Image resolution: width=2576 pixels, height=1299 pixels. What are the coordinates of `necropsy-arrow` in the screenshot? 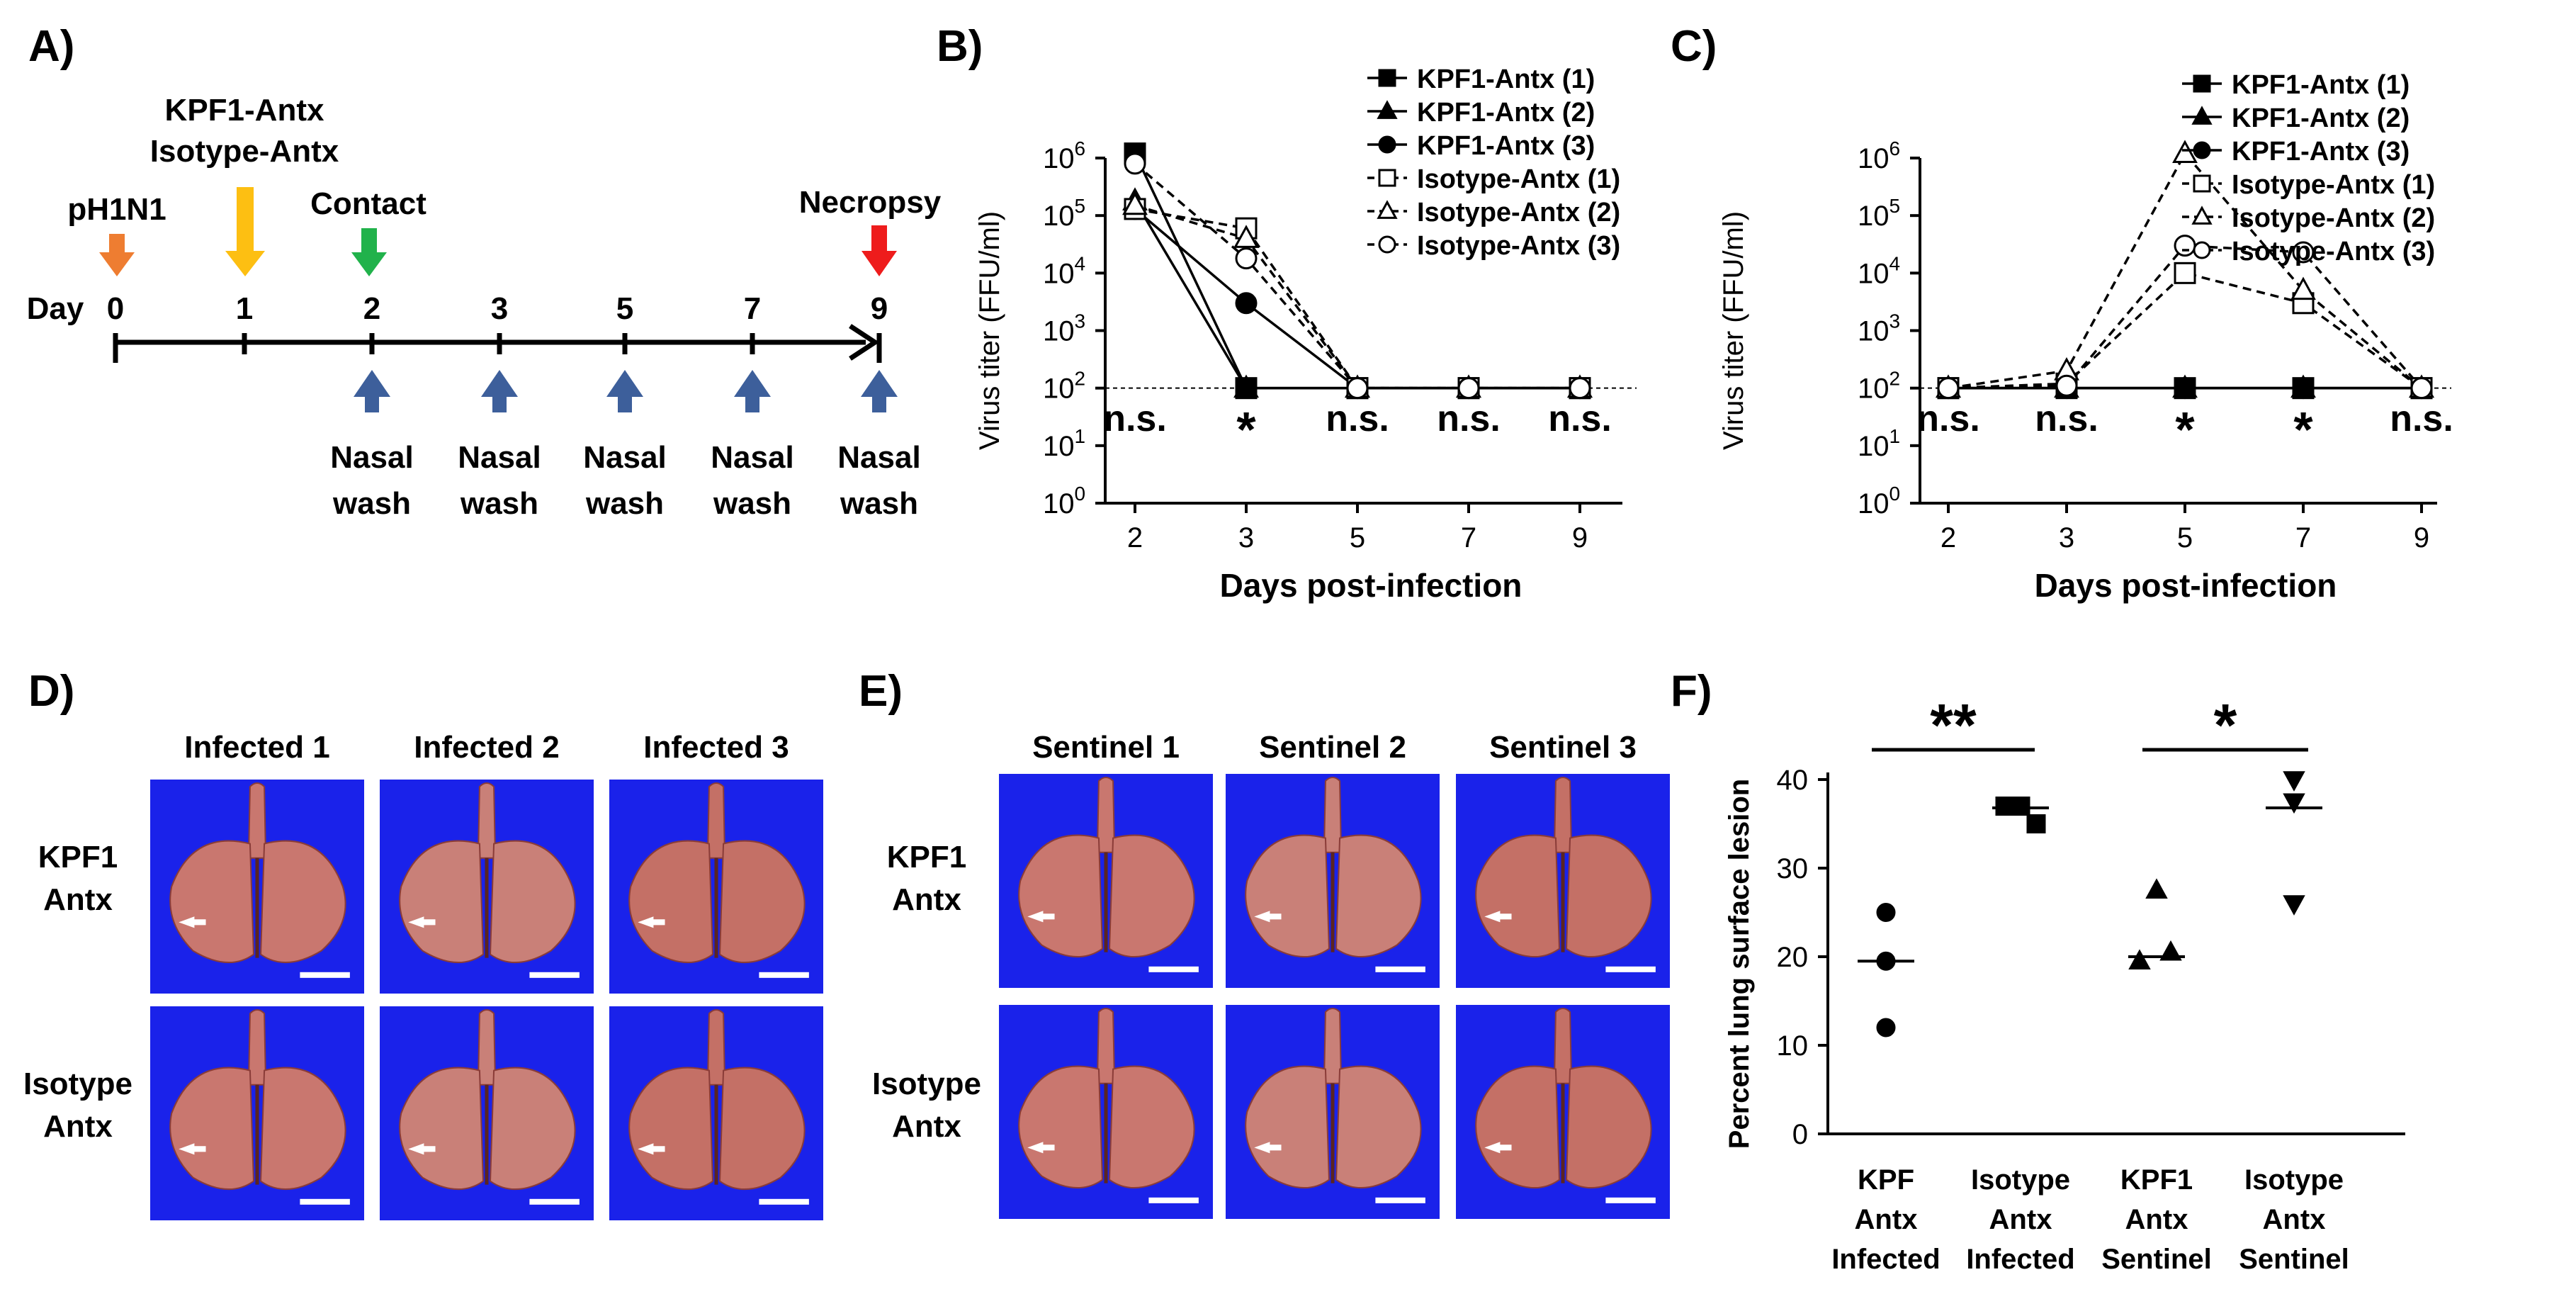 It's located at (879, 250).